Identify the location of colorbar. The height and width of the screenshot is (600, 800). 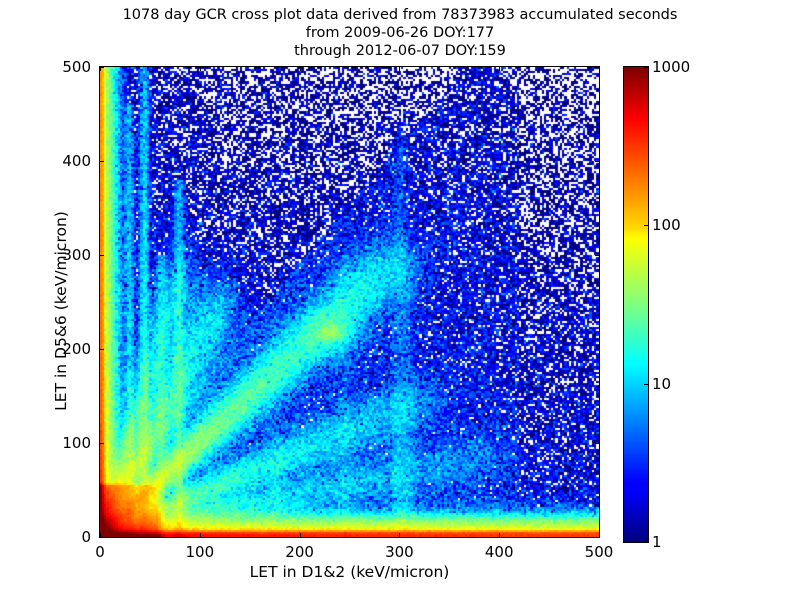
(636, 304).